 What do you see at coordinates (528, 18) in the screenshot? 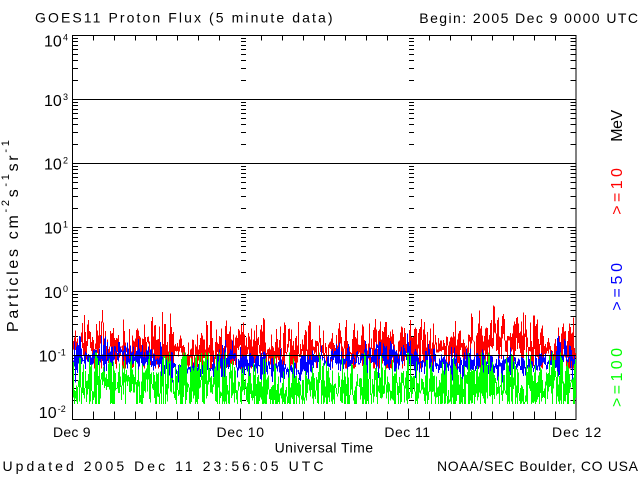
I see `svg-text: Begin: 2005 Dec 9 0000 UTC` at bounding box center [528, 18].